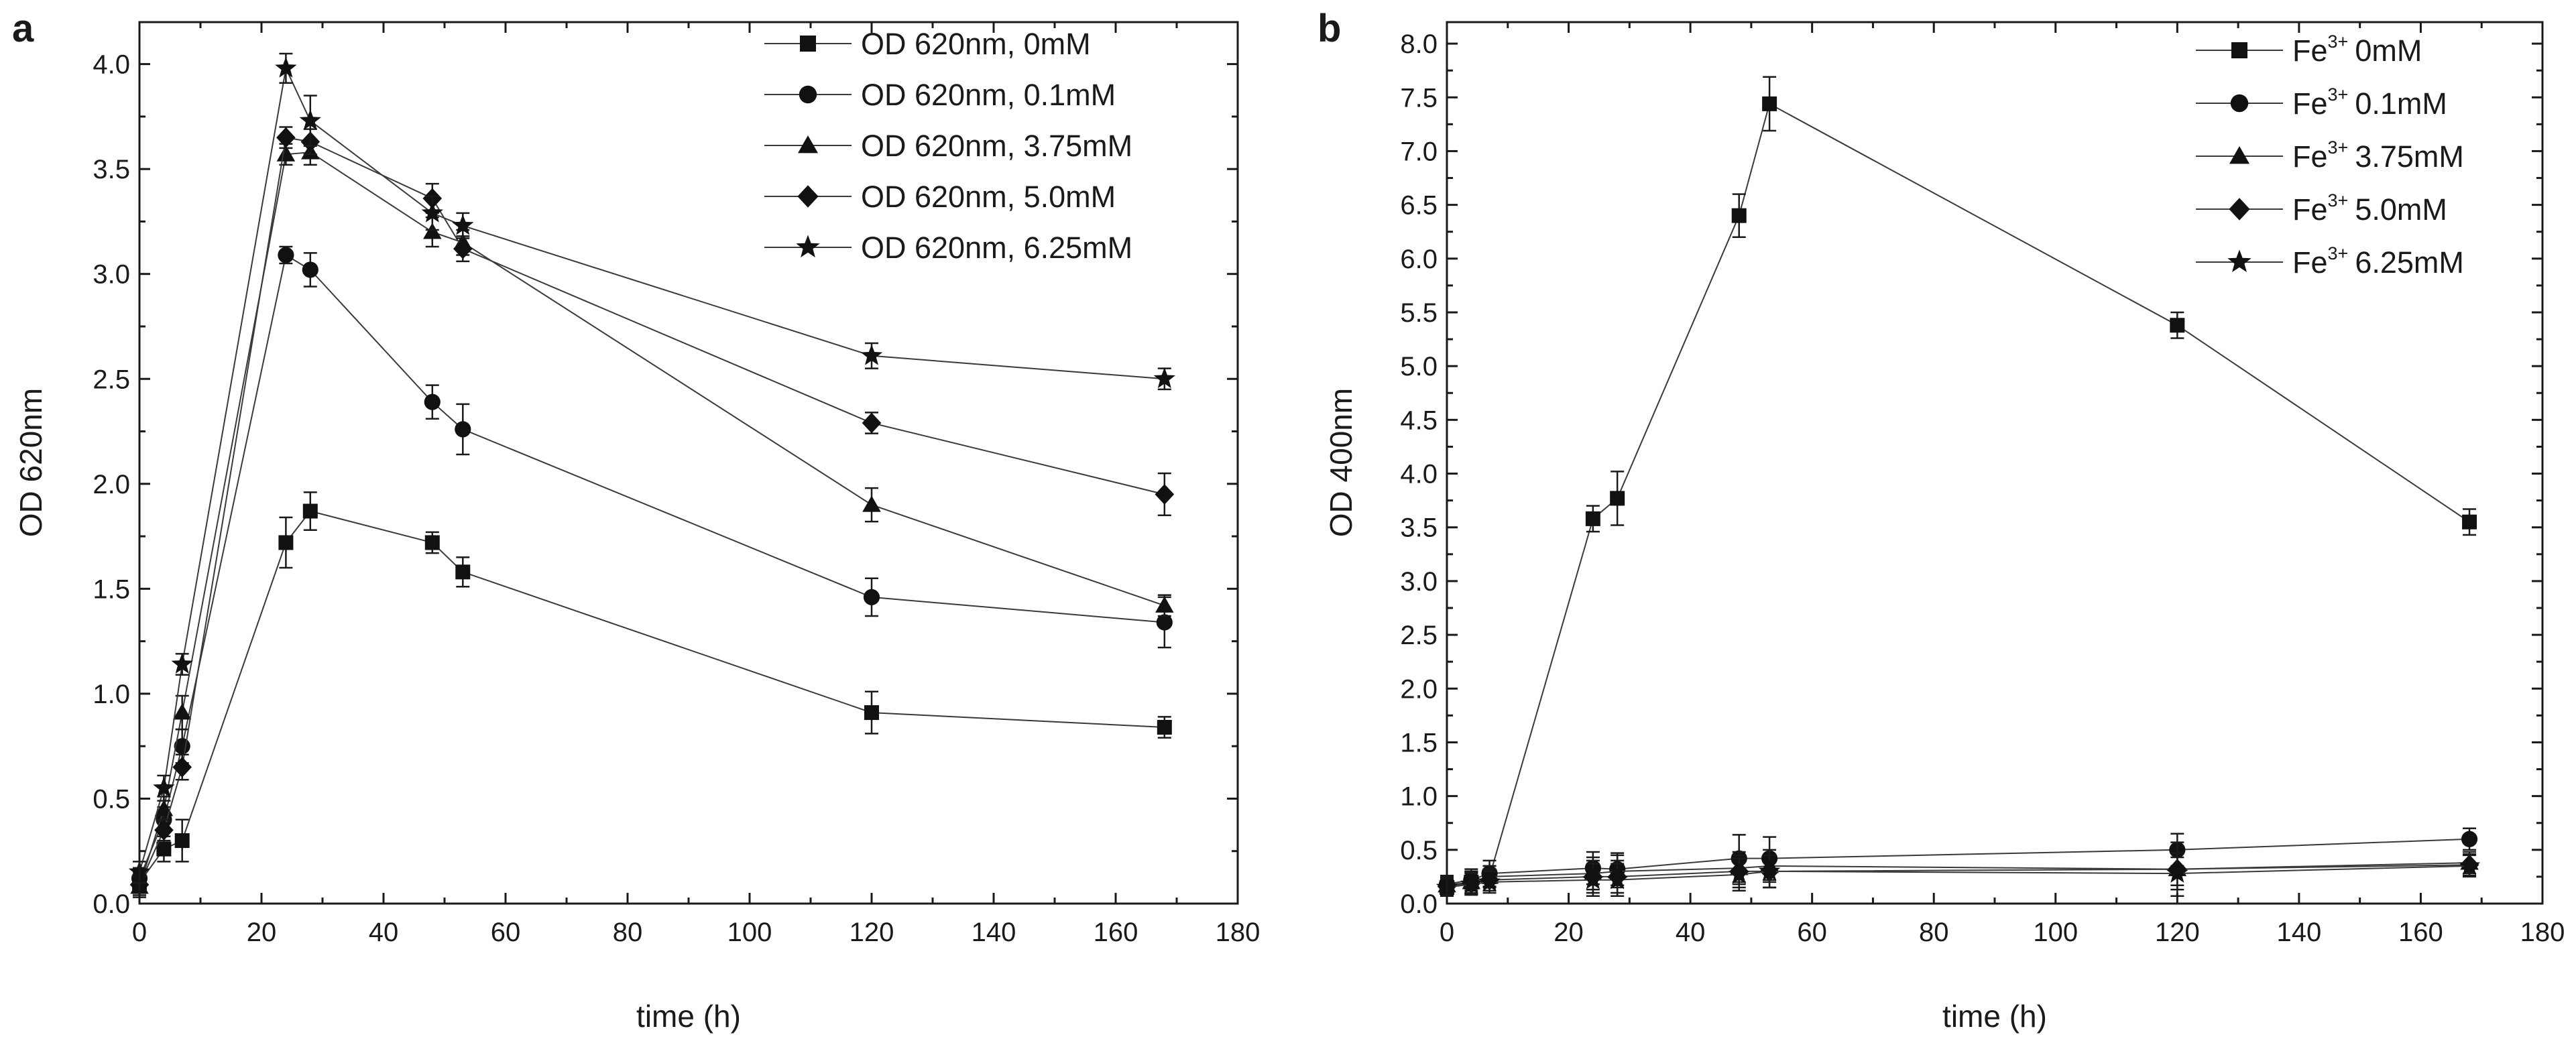  Describe the element at coordinates (111, 484) in the screenshot. I see `panel-a-y-tick-label: 2.0` at that location.